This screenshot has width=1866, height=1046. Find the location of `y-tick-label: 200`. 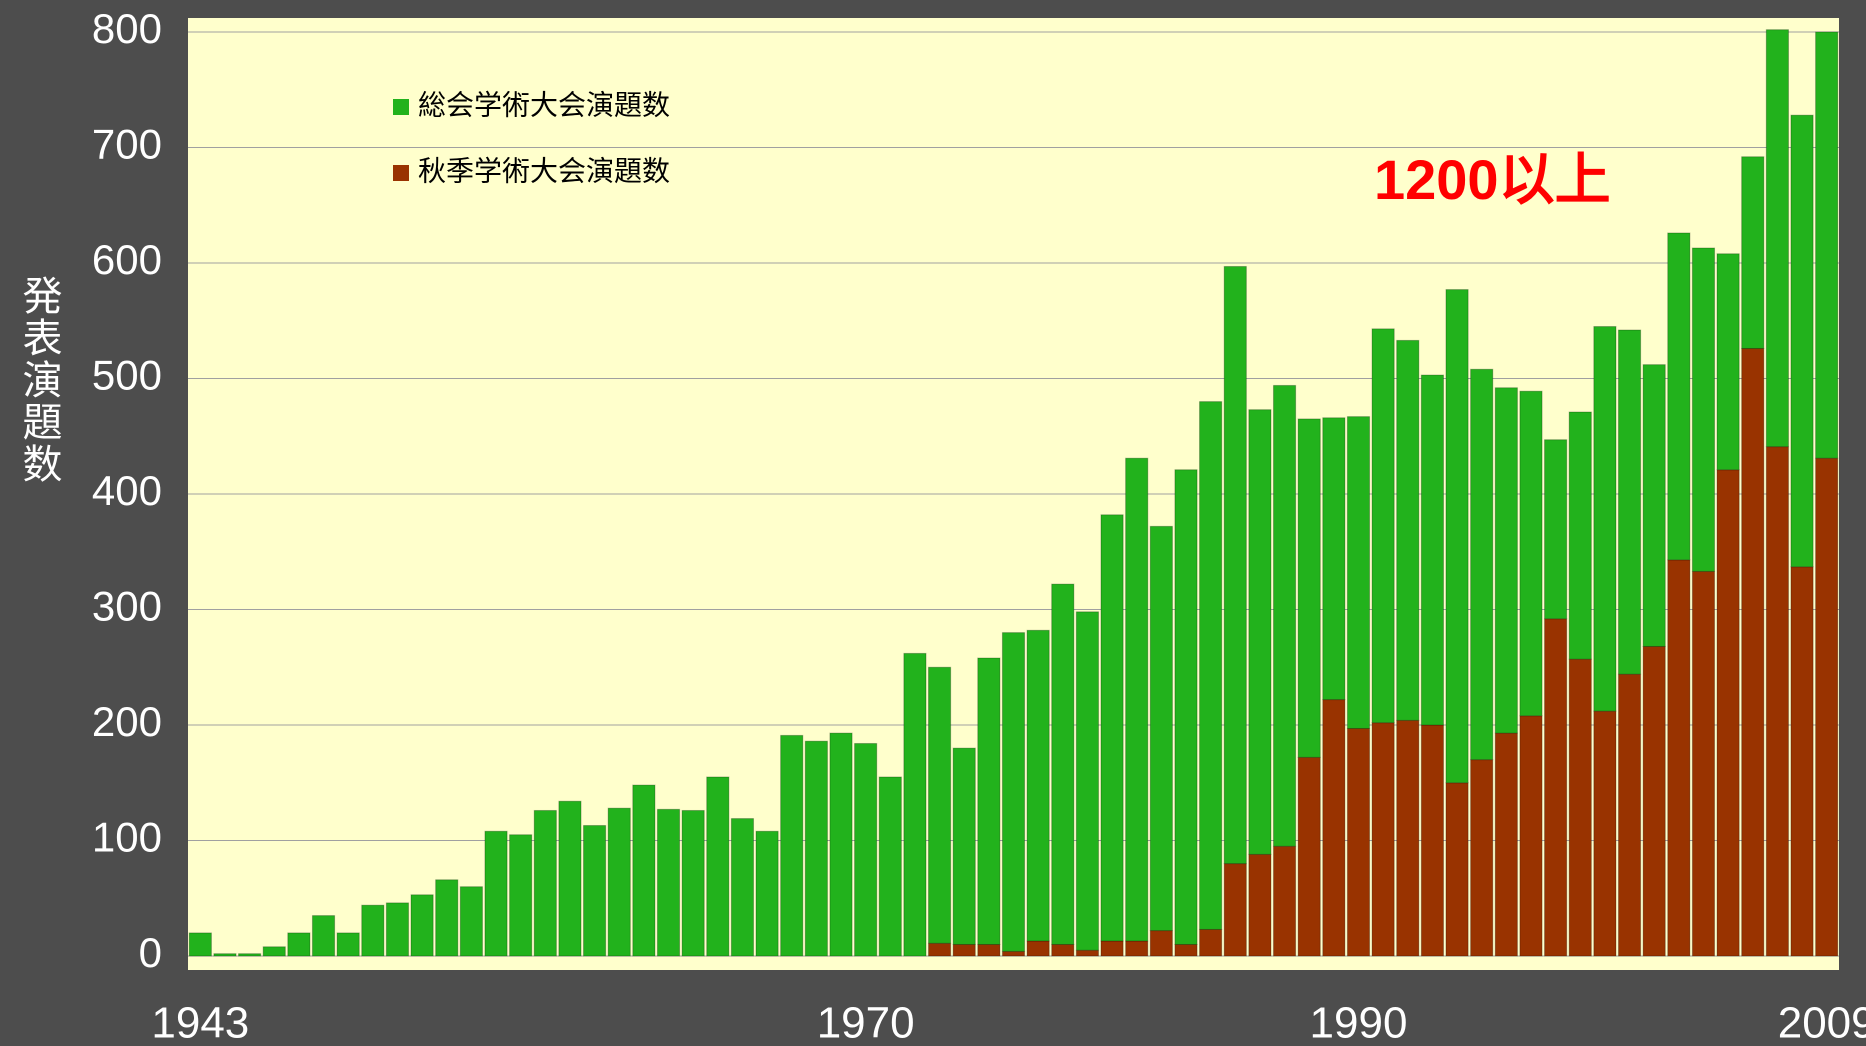

y-tick-label: 200 is located at coordinates (127, 721).